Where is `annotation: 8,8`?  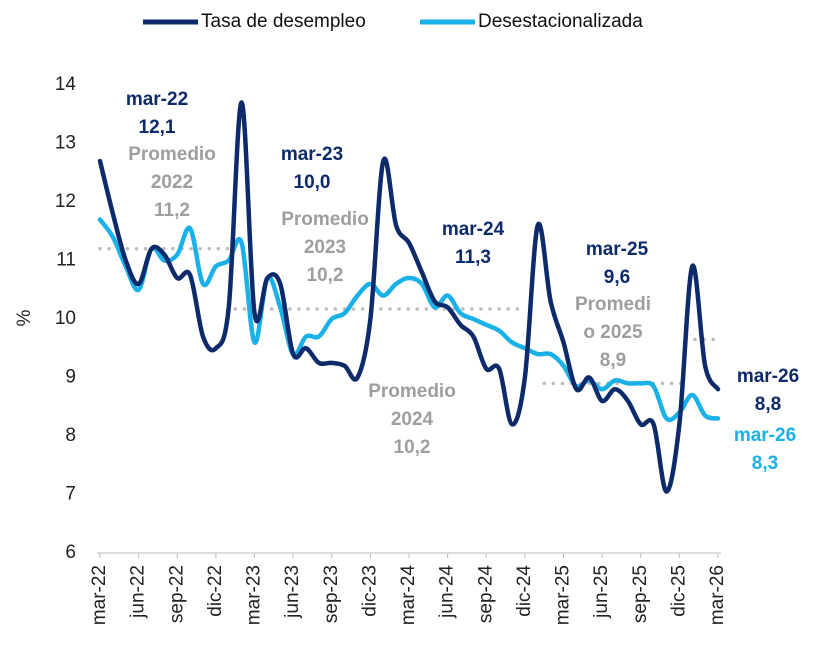
annotation: 8,8 is located at coordinates (768, 404).